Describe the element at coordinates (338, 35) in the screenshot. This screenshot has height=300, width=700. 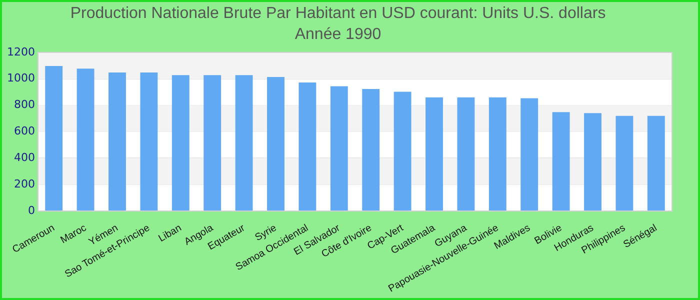
I see `chart-subtitle: Année 1990` at that location.